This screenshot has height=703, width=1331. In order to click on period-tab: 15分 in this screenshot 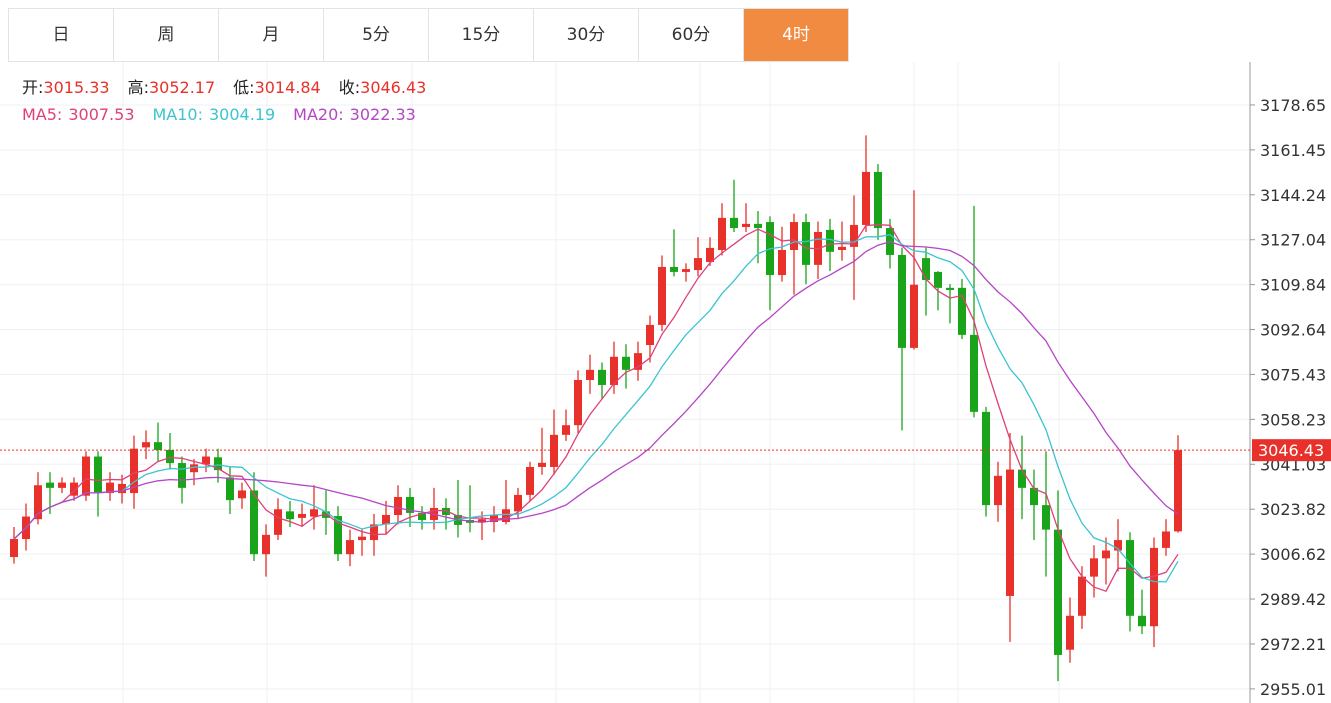, I will do `click(481, 35)`.